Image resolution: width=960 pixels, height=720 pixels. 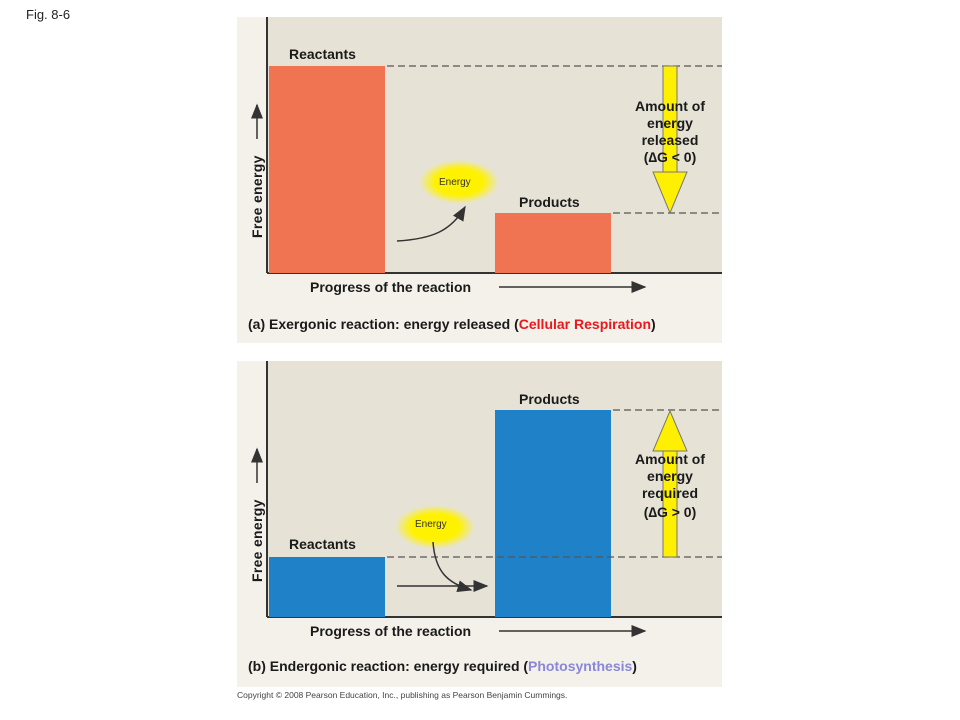 What do you see at coordinates (48, 14) in the screenshot?
I see `figure-number: Fig. 8-6` at bounding box center [48, 14].